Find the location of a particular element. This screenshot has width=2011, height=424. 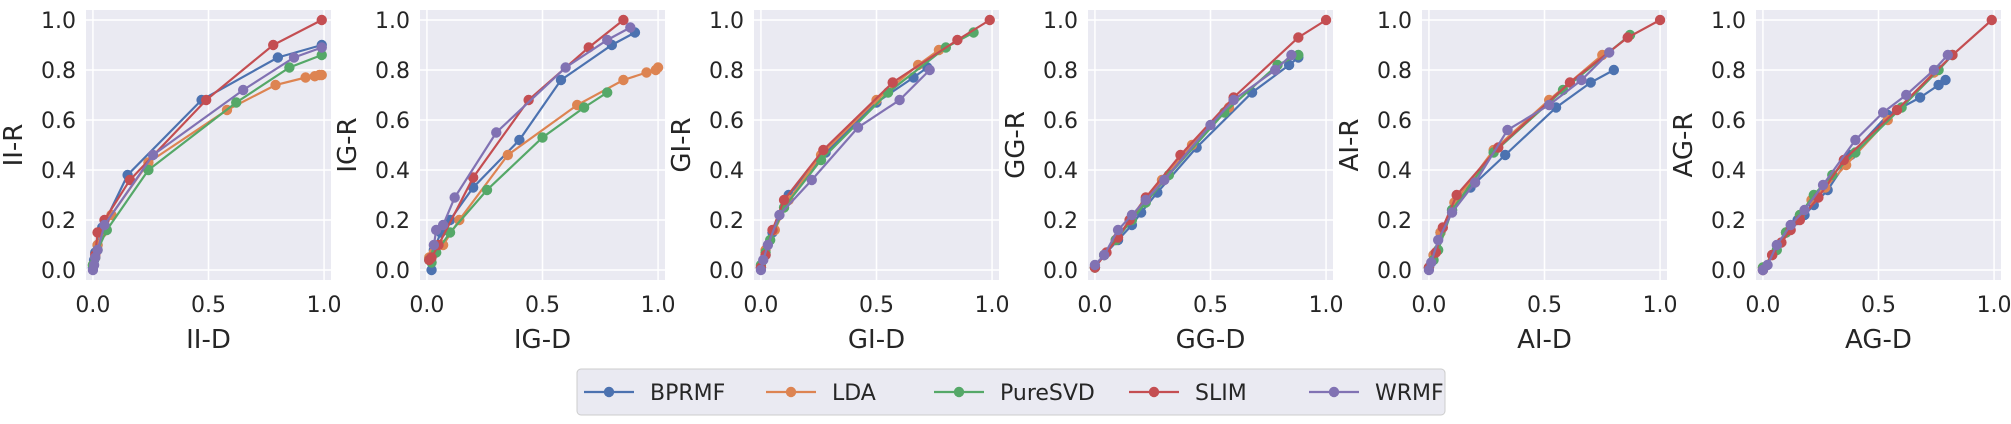

legend: BPRMF LDA PureSVD SLIM WRMF is located at coordinates (1011, 392).